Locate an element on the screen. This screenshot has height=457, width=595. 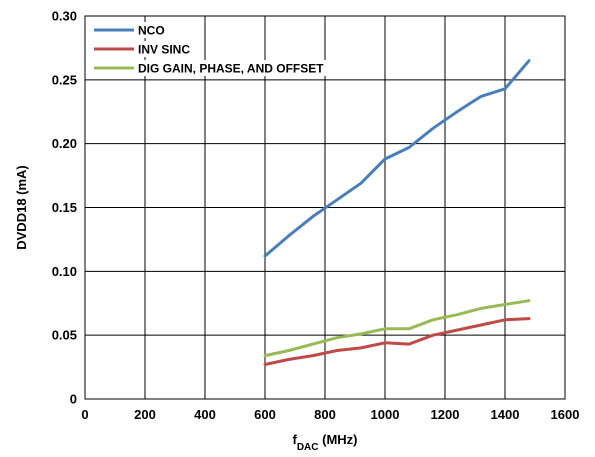
y-tick-label: 0.15 is located at coordinates (64, 207).